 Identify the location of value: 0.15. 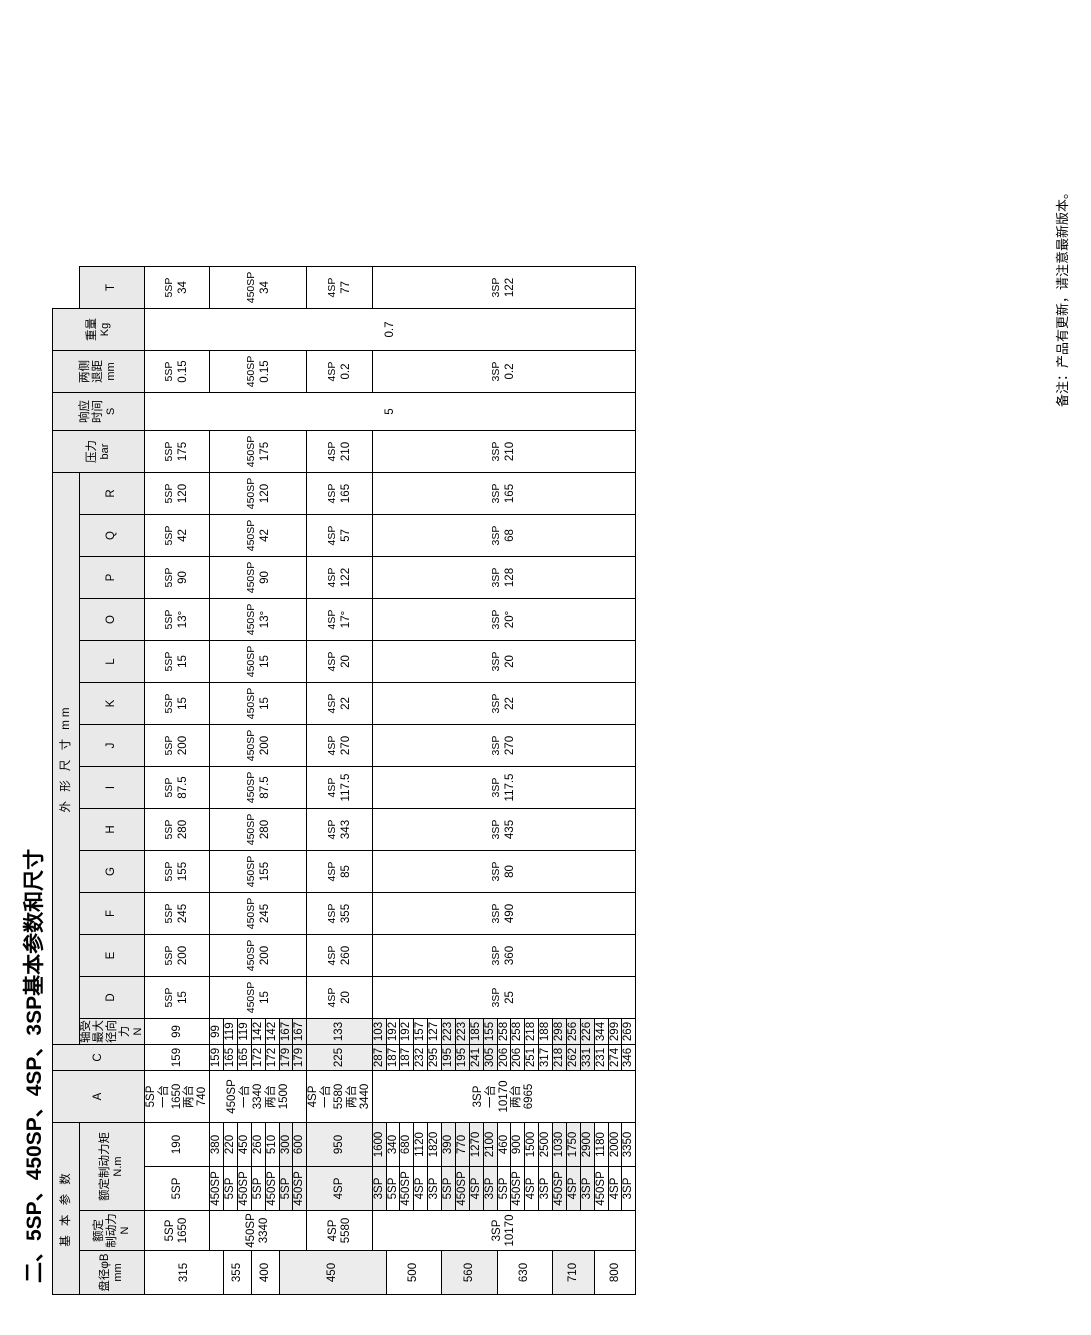
(264, 371).